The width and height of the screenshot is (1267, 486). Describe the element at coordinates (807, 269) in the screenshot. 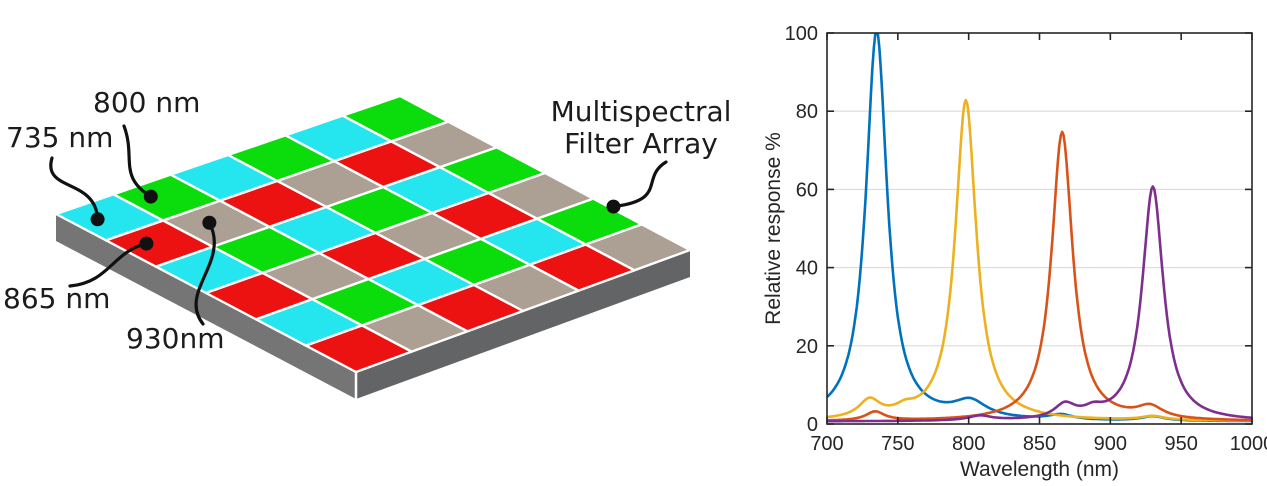

I see `y-axis-tick-label: 40` at that location.